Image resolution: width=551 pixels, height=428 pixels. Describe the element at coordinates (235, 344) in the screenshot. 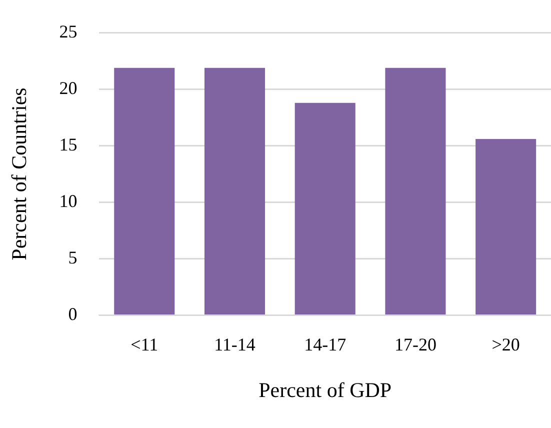

I see `x-tick-label: 11-14` at that location.